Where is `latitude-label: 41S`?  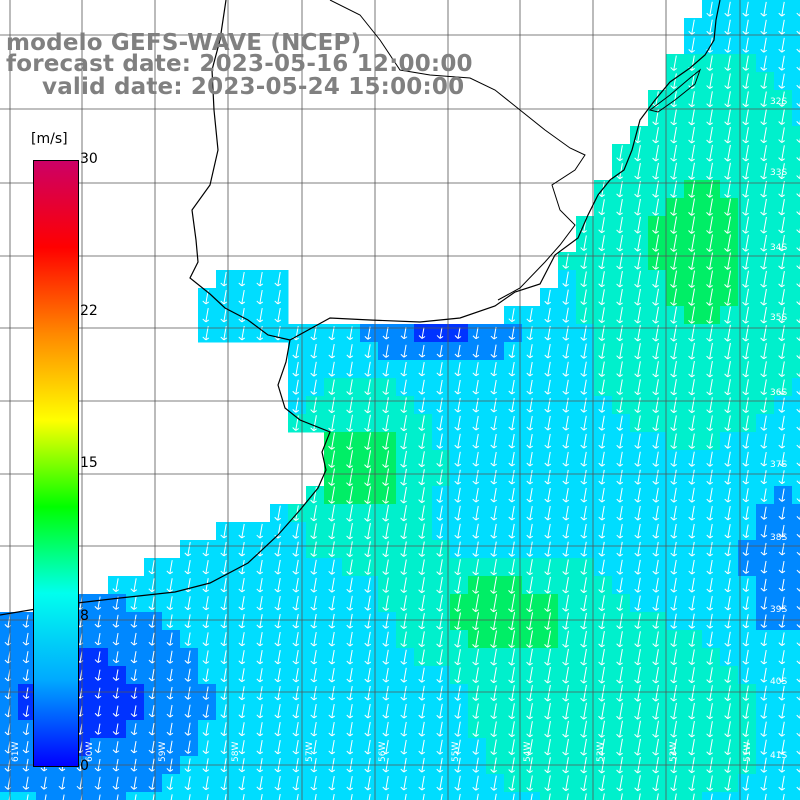
latitude-label: 41S is located at coordinates (778, 756).